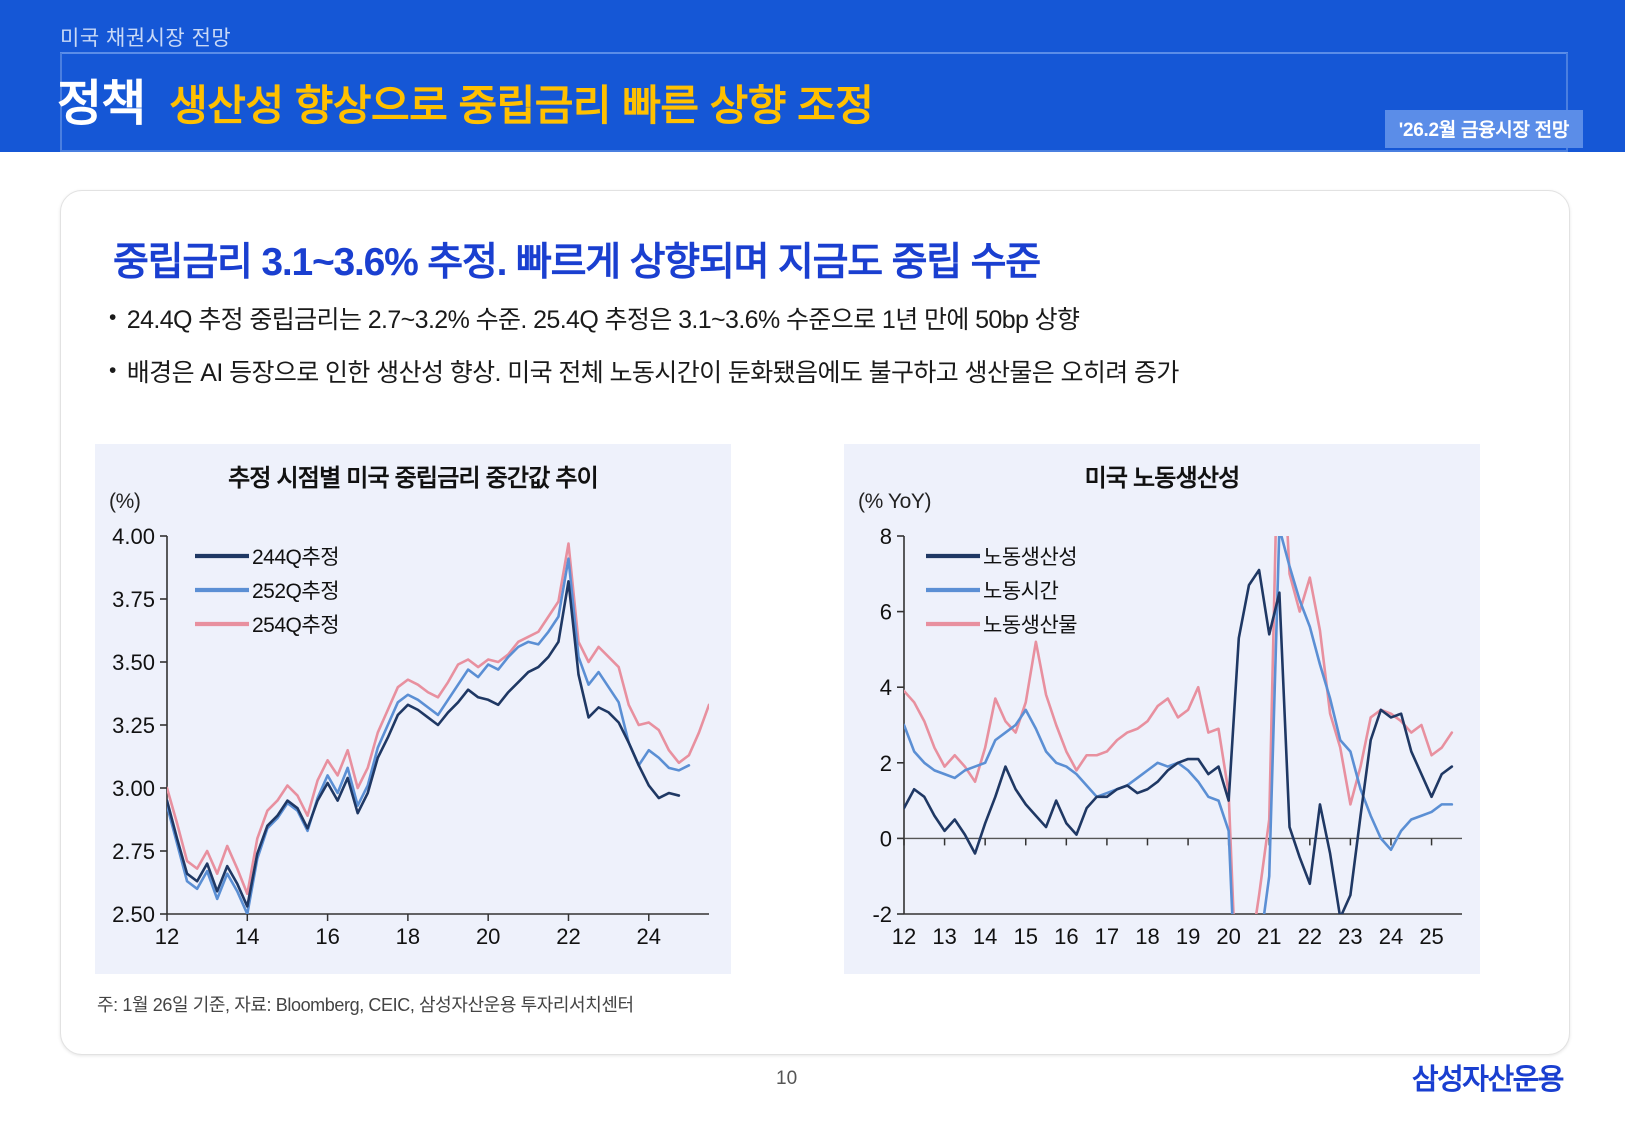 This screenshot has width=1625, height=1125. What do you see at coordinates (133, 725) in the screenshot?
I see `y-tick-label: 3.25` at bounding box center [133, 725].